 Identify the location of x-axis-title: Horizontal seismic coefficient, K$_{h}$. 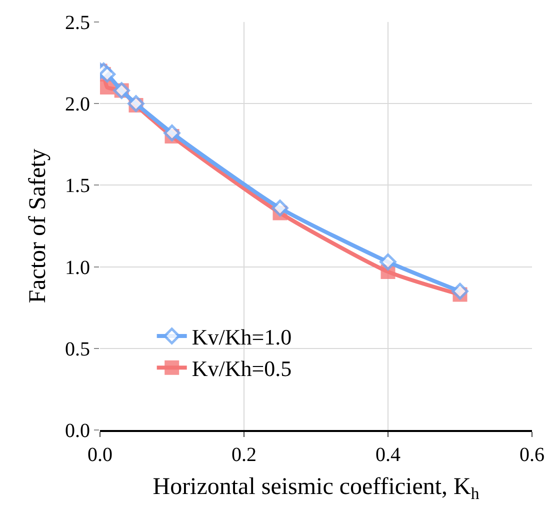
(316, 488).